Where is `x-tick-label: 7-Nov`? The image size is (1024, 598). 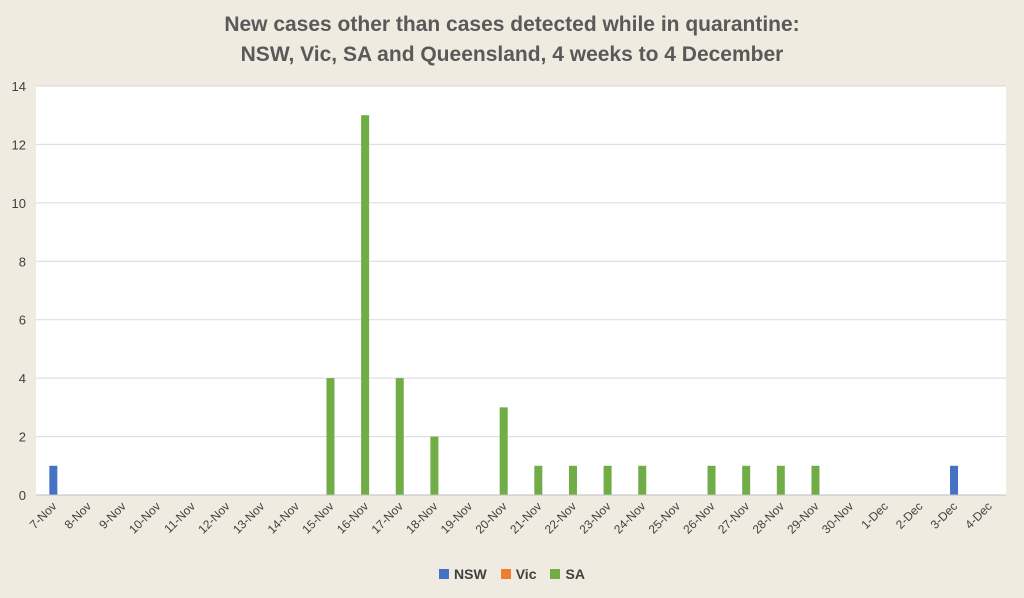 x-tick-label: 7-Nov is located at coordinates (43, 515).